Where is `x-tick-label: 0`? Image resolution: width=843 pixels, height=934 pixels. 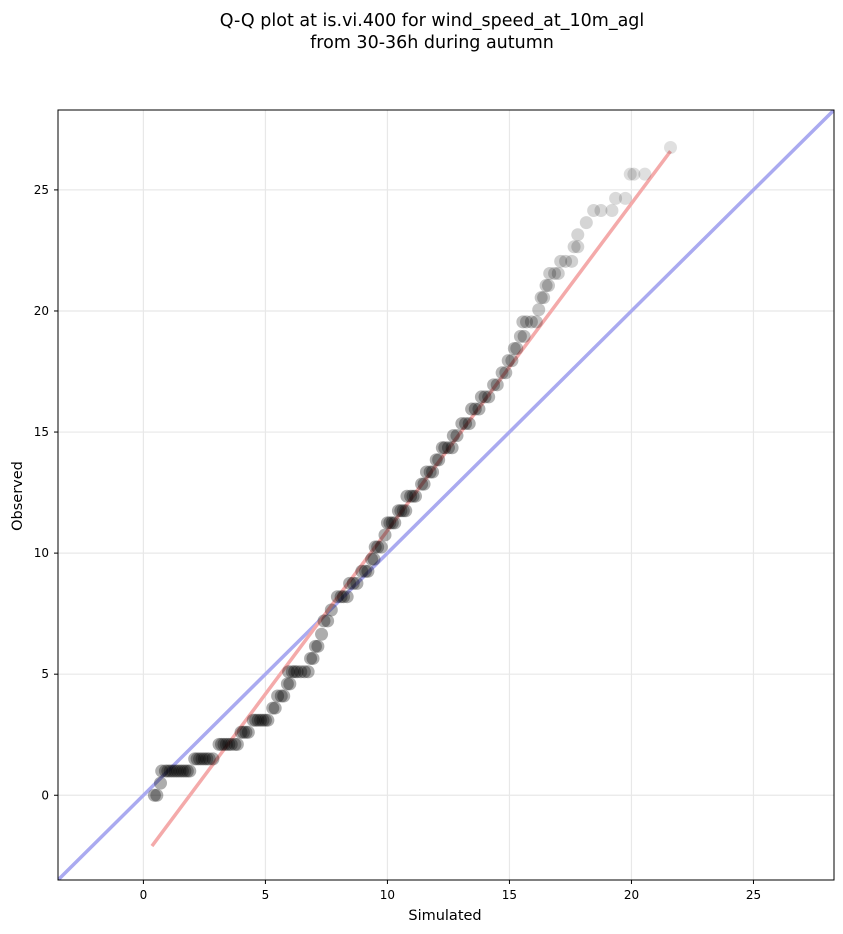 x-tick-label: 0 is located at coordinates (144, 895).